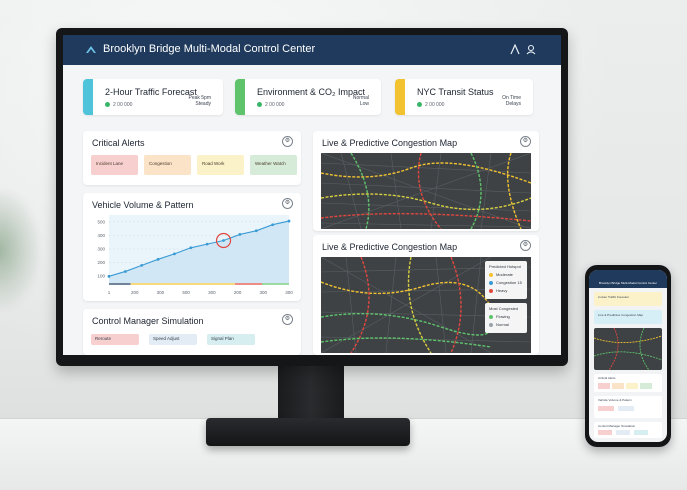  I want to click on kpi-side-value: Steady, so click(203, 104).